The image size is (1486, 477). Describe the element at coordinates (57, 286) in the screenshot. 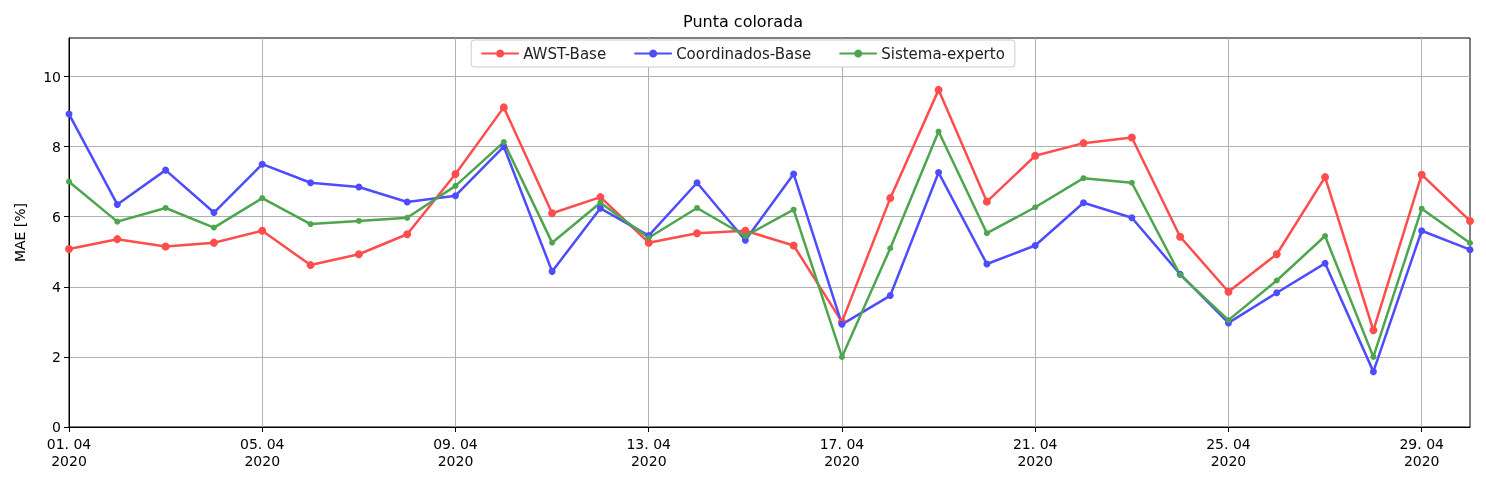

I see `y-tick-label: 4` at that location.